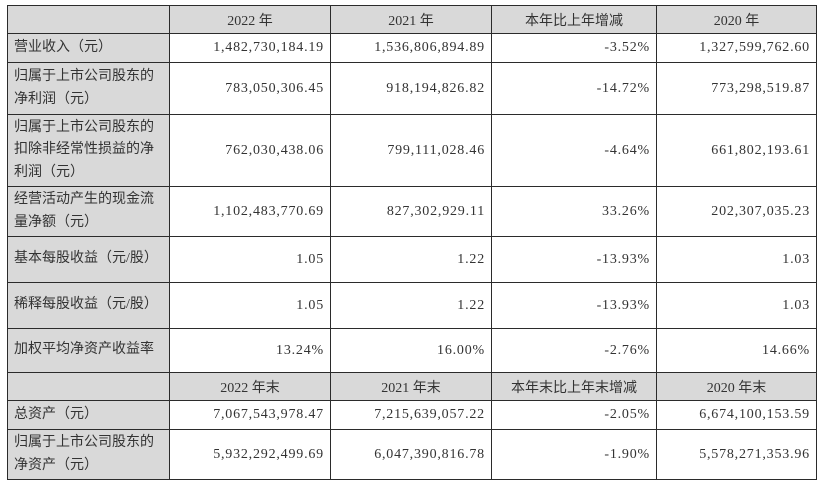  What do you see at coordinates (736, 351) in the screenshot?
I see `value-cell: 14.66%` at bounding box center [736, 351].